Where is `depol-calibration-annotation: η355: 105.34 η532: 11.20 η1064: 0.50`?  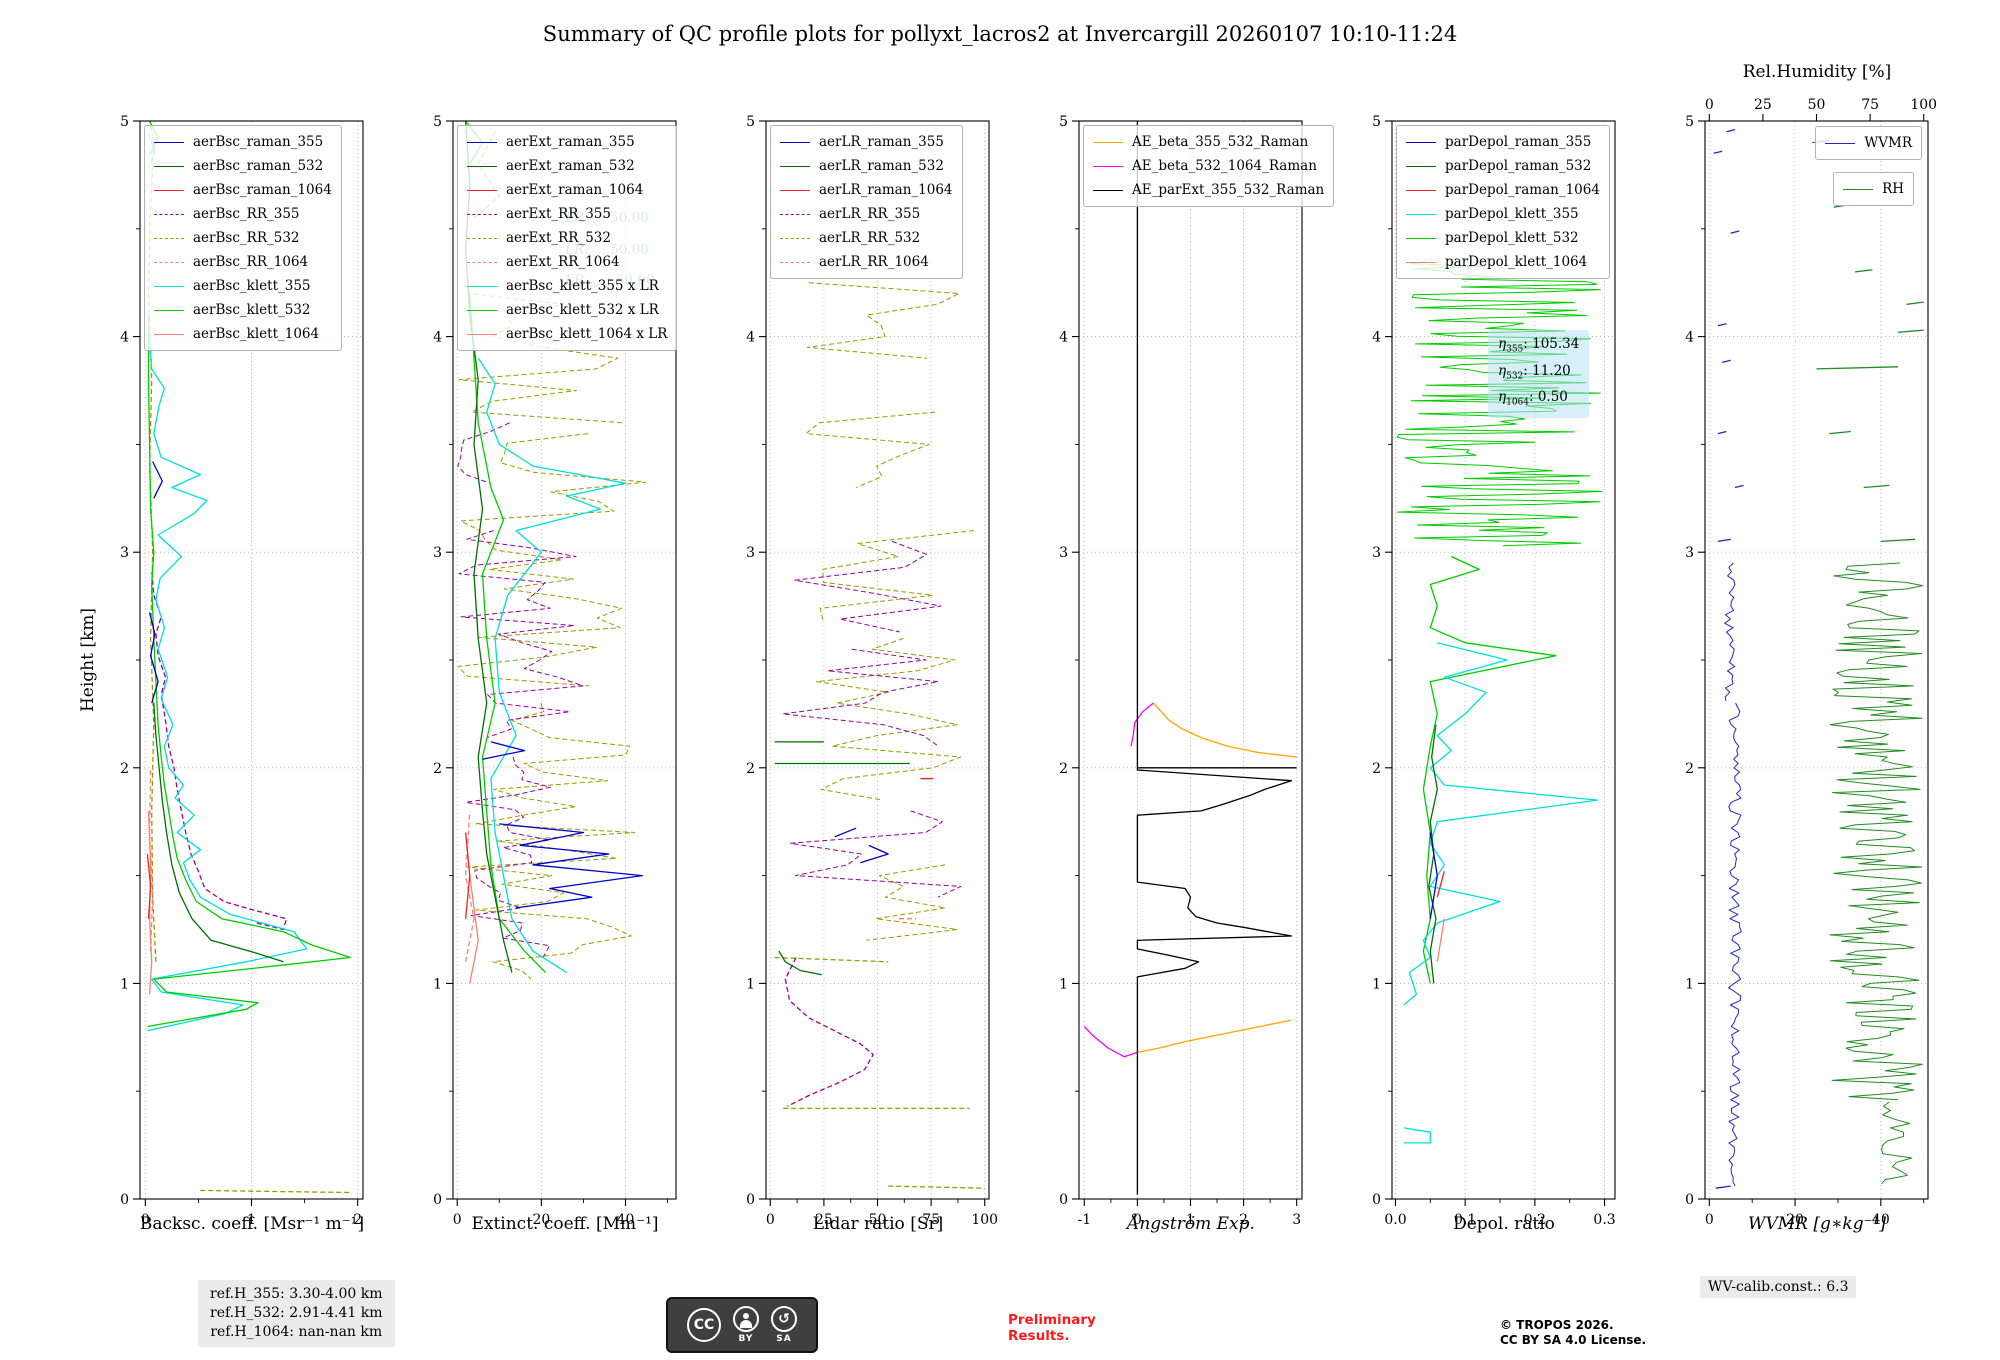 depol-calibration-annotation: η355: 105.34 η532: 11.20 η1064: 0.50 is located at coordinates (1539, 374).